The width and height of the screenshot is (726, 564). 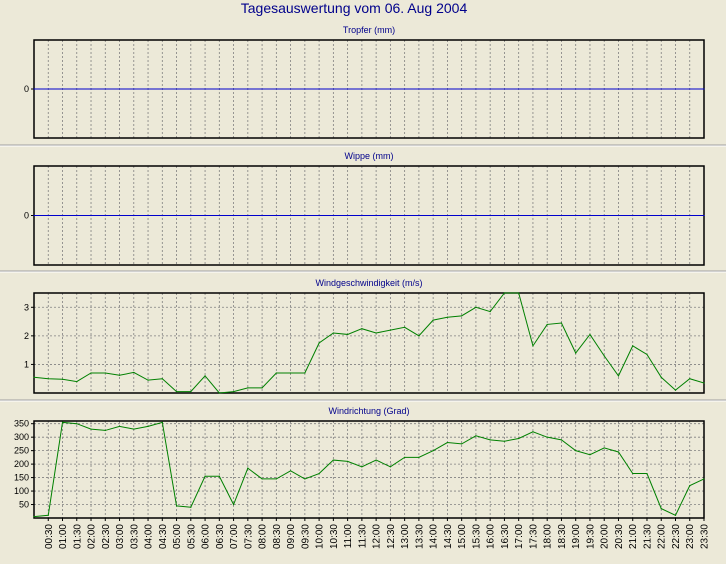 I want to click on x-tick-label: 23:00, so click(x=690, y=536).